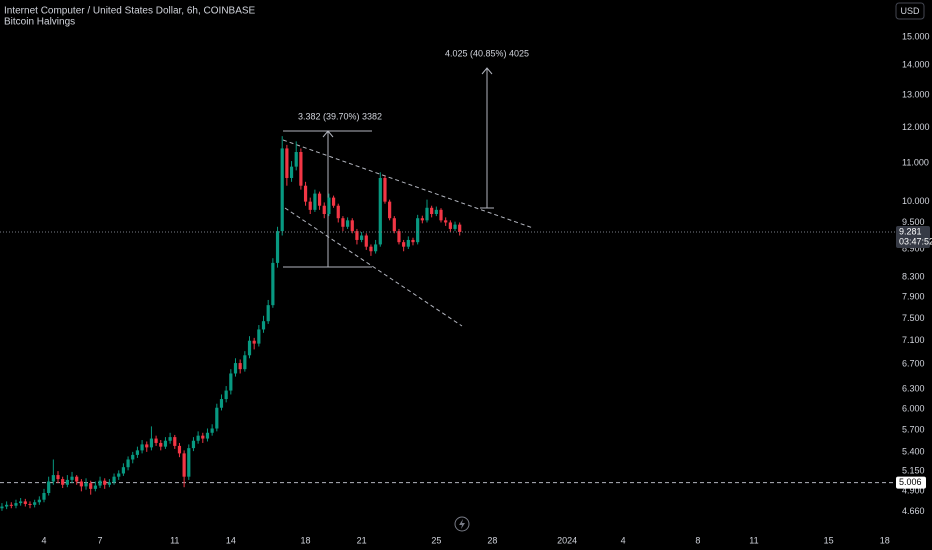 This screenshot has width=932, height=550. I want to click on price-label-box, so click(911, 482).